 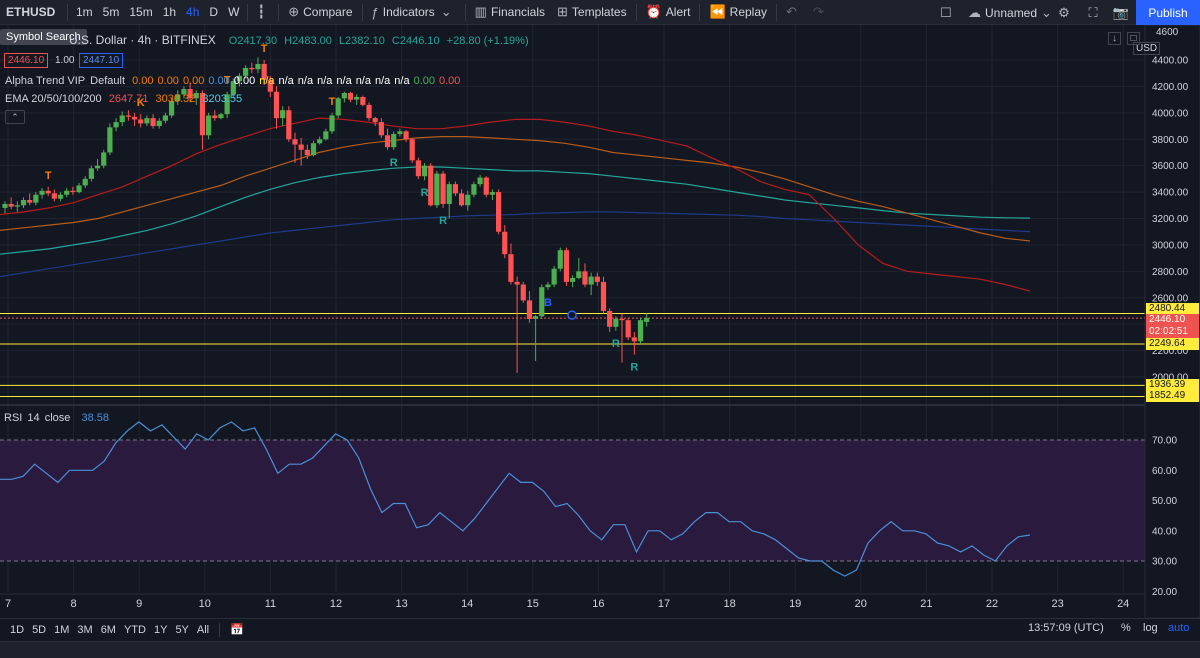 What do you see at coordinates (48, 176) in the screenshot?
I see `signal-t: T` at bounding box center [48, 176].